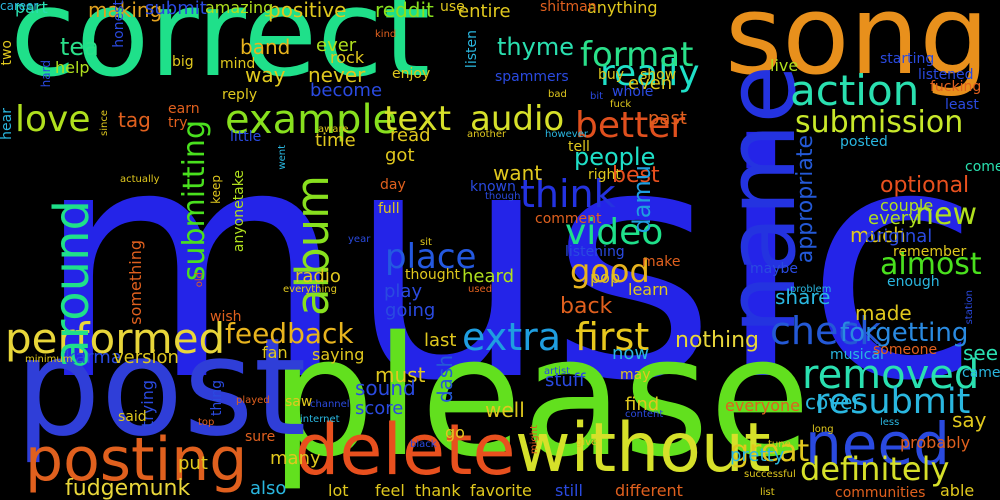  I want to click on cloud-word-big: big, so click(183, 62).